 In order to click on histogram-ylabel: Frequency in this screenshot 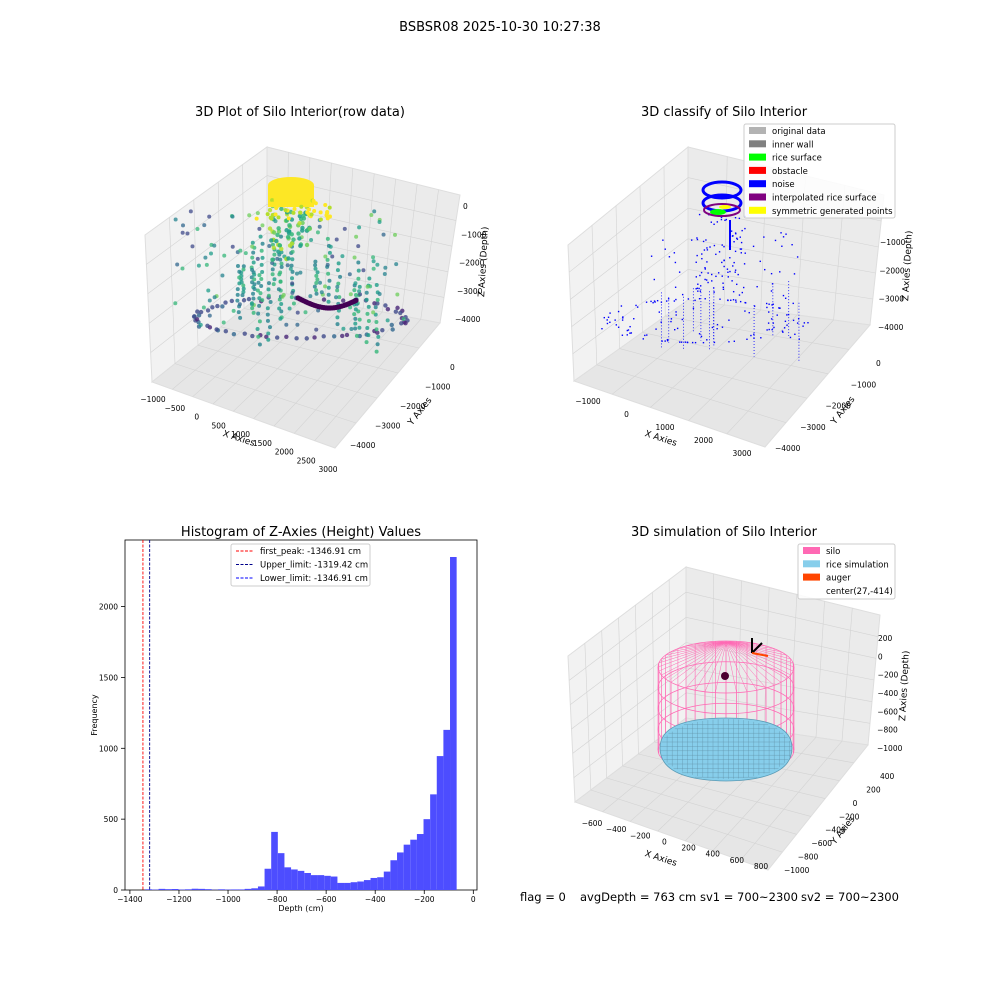, I will do `click(94, 715)`.